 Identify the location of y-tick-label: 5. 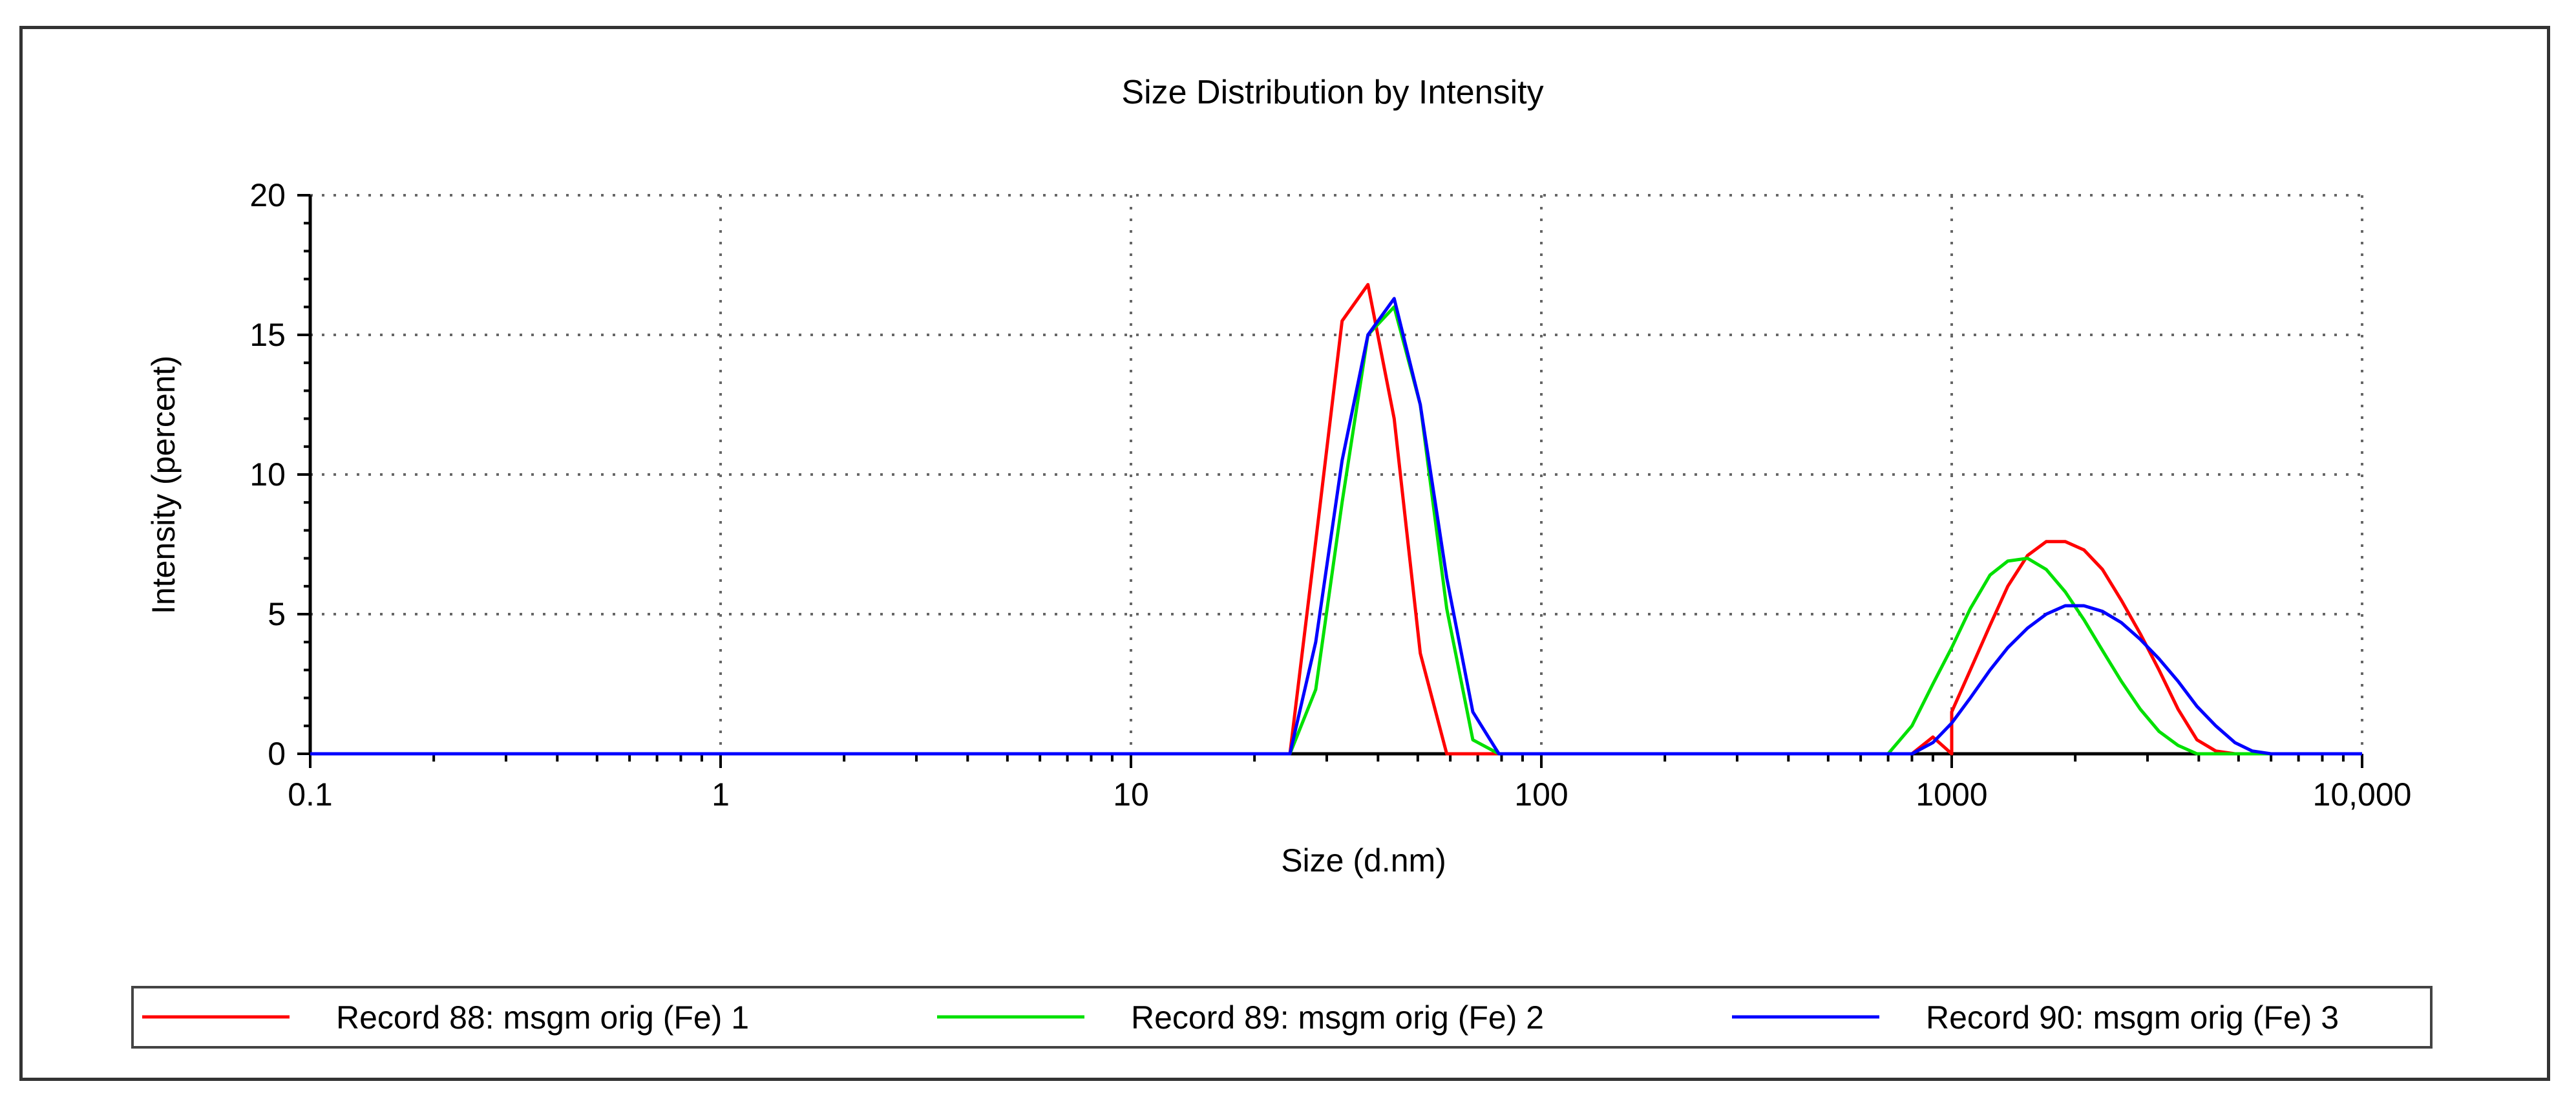
(277, 614).